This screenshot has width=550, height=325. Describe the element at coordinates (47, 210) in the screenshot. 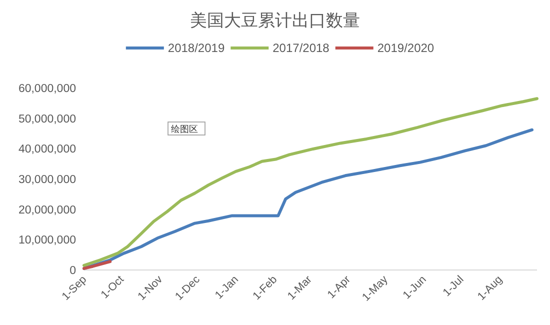

I see `y-tick-label: 20,000,000` at that location.